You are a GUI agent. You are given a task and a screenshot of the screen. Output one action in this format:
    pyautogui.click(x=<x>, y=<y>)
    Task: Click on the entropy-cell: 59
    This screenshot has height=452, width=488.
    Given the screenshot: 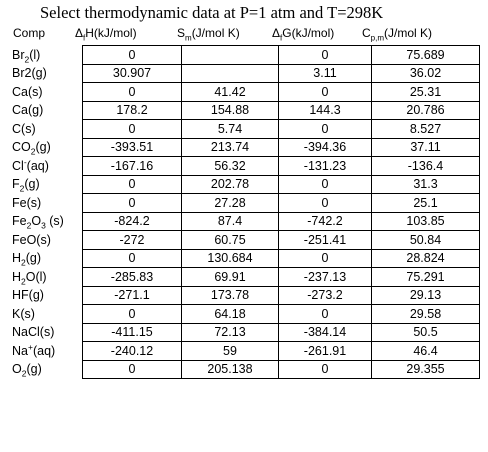 What is the action you would take?
    pyautogui.click(x=230, y=351)
    